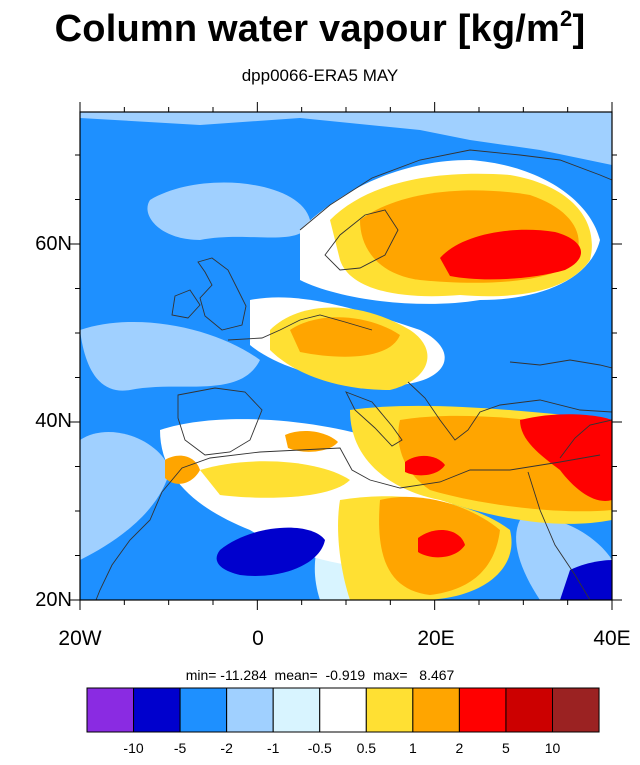 The image size is (640, 765). I want to click on field-orange-iberia-south, so click(182, 469).